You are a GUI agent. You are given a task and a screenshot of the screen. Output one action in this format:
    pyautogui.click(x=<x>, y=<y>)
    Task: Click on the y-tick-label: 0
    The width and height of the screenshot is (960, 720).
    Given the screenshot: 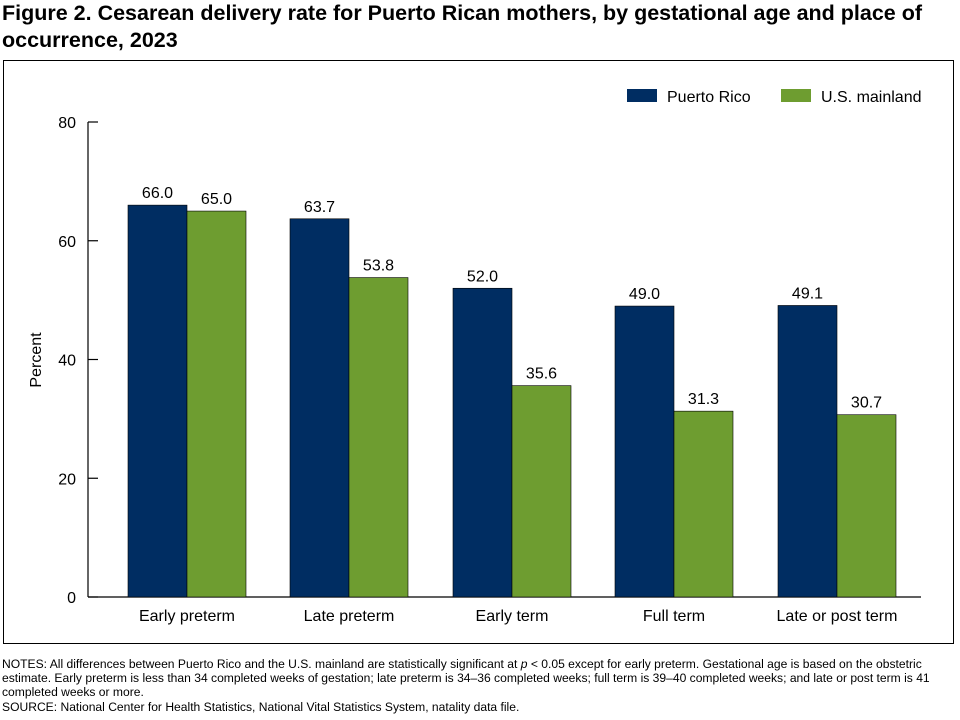 What is the action you would take?
    pyautogui.click(x=71, y=598)
    